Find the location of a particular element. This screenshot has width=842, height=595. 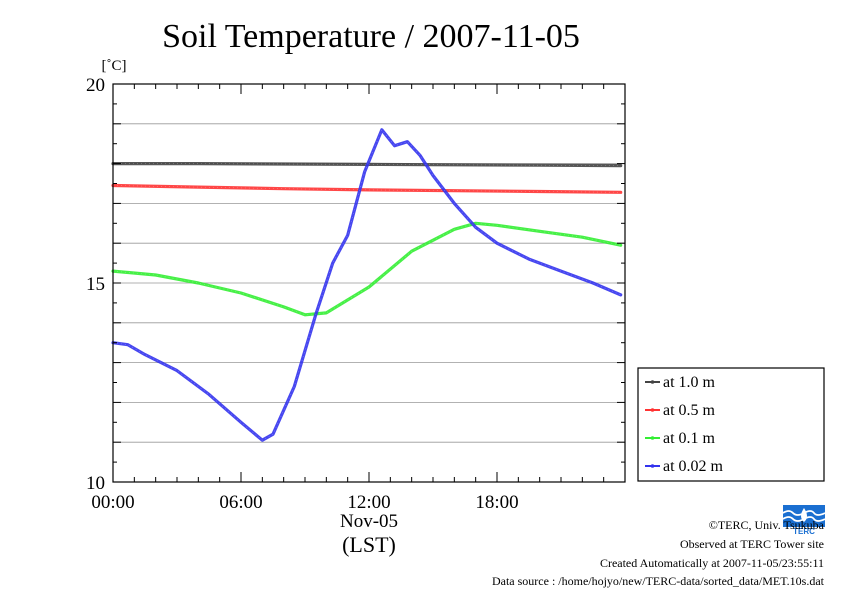

y-axis-unit: [˚C] is located at coordinates (114, 66).